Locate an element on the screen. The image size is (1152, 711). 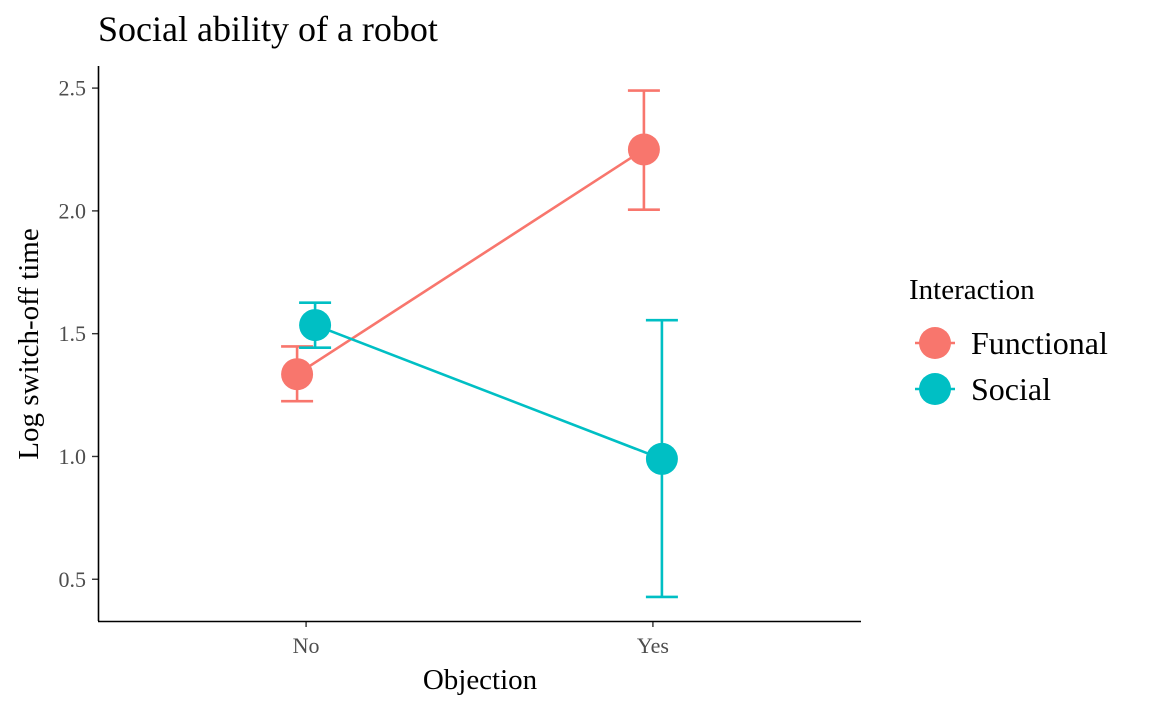
legend-label: Functional is located at coordinates (1039, 343).